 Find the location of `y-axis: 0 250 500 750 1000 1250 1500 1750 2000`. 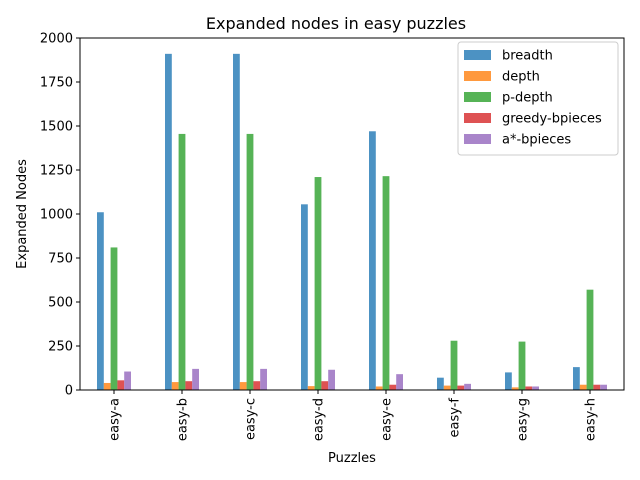

y-axis: 0 250 500 750 1000 1250 1500 1750 2000 is located at coordinates (60, 215).